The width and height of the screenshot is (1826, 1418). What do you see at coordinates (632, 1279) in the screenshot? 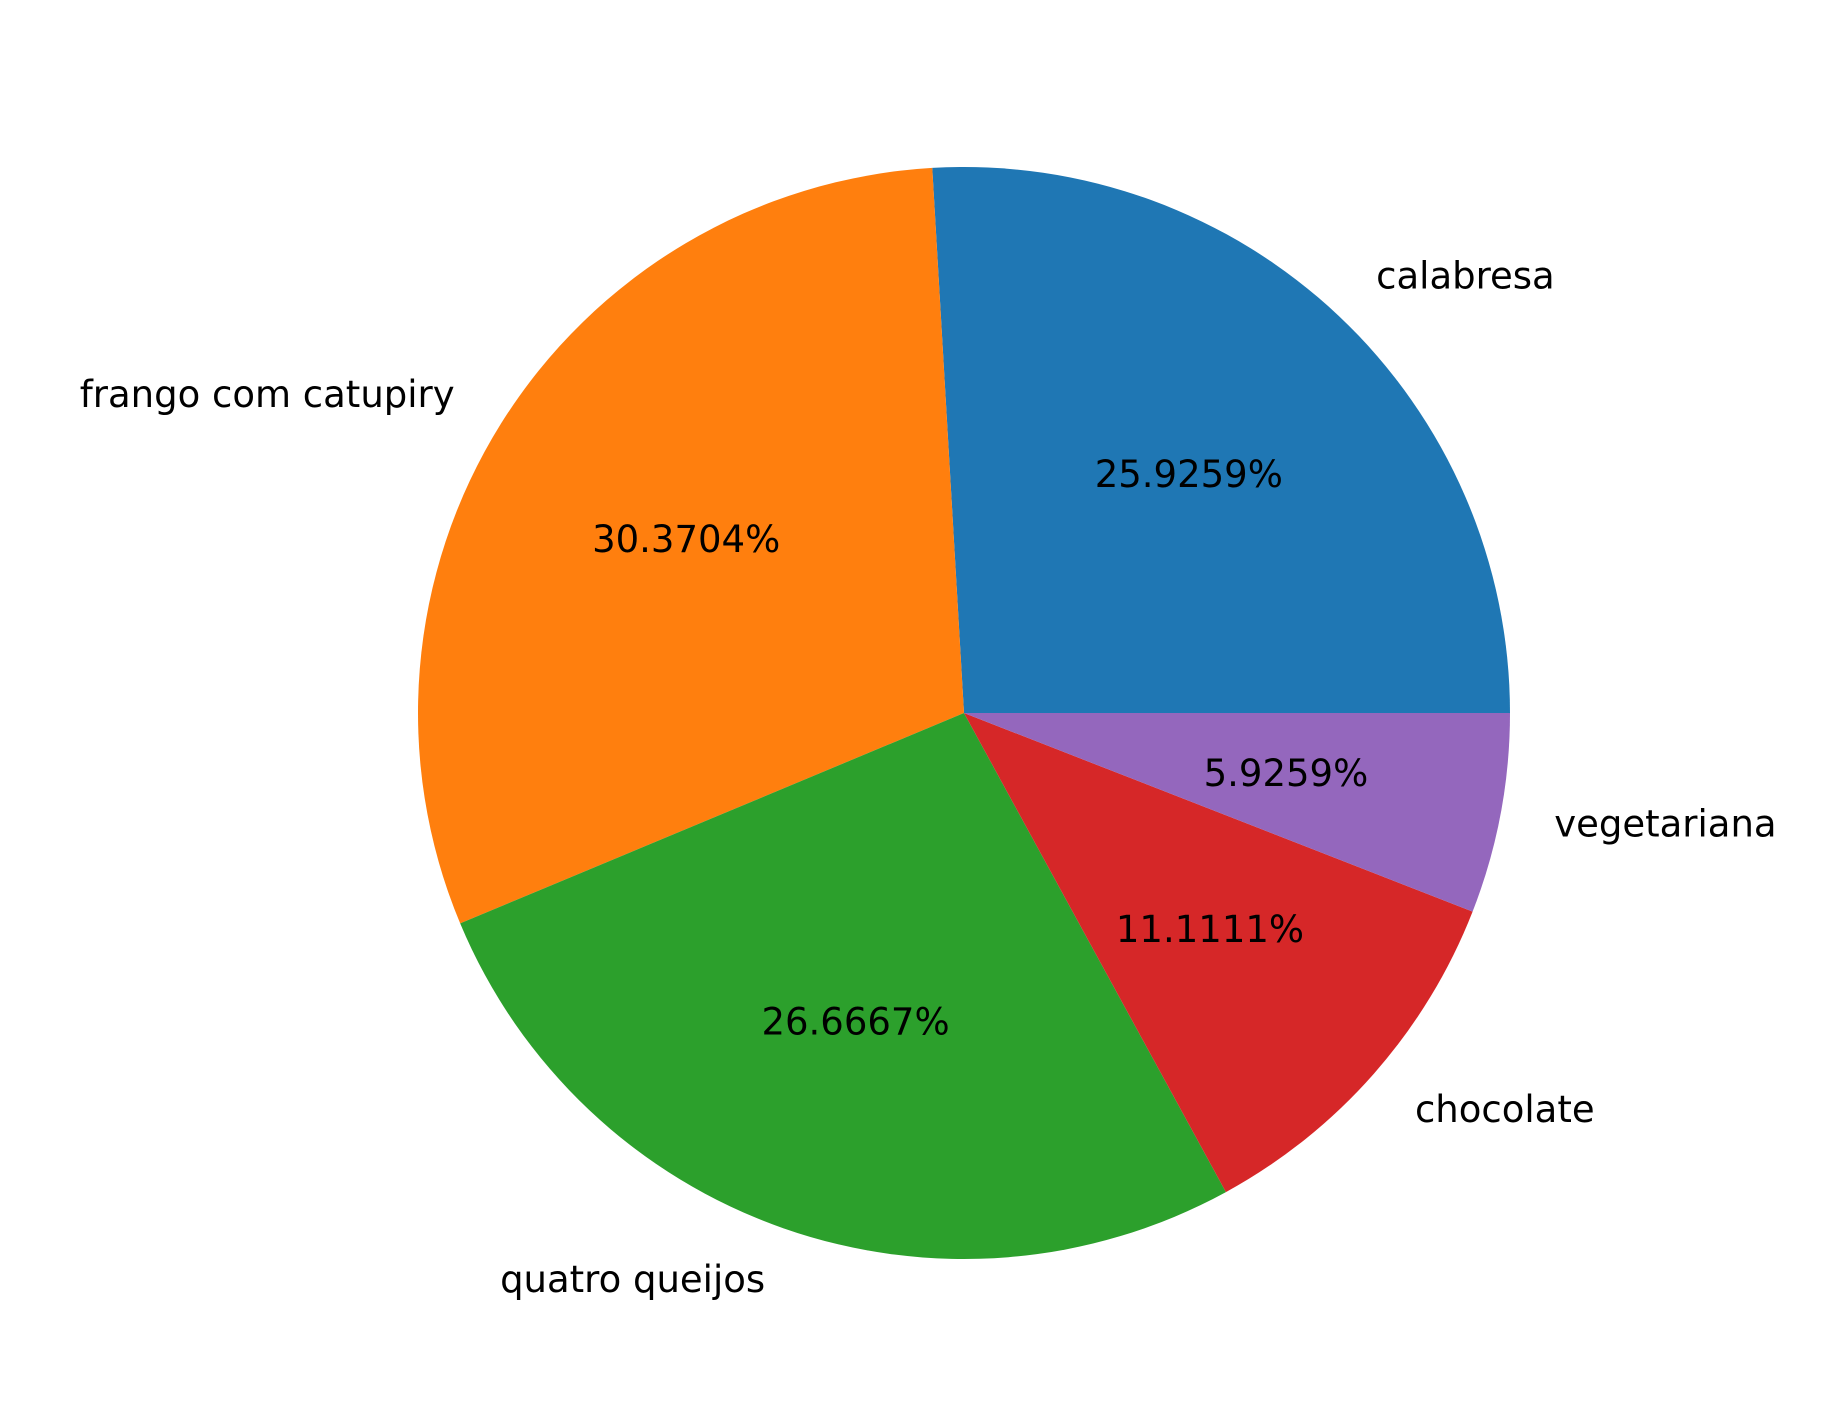
I see `pie-category-label-quatro-queijos: quatro queijos` at bounding box center [632, 1279].